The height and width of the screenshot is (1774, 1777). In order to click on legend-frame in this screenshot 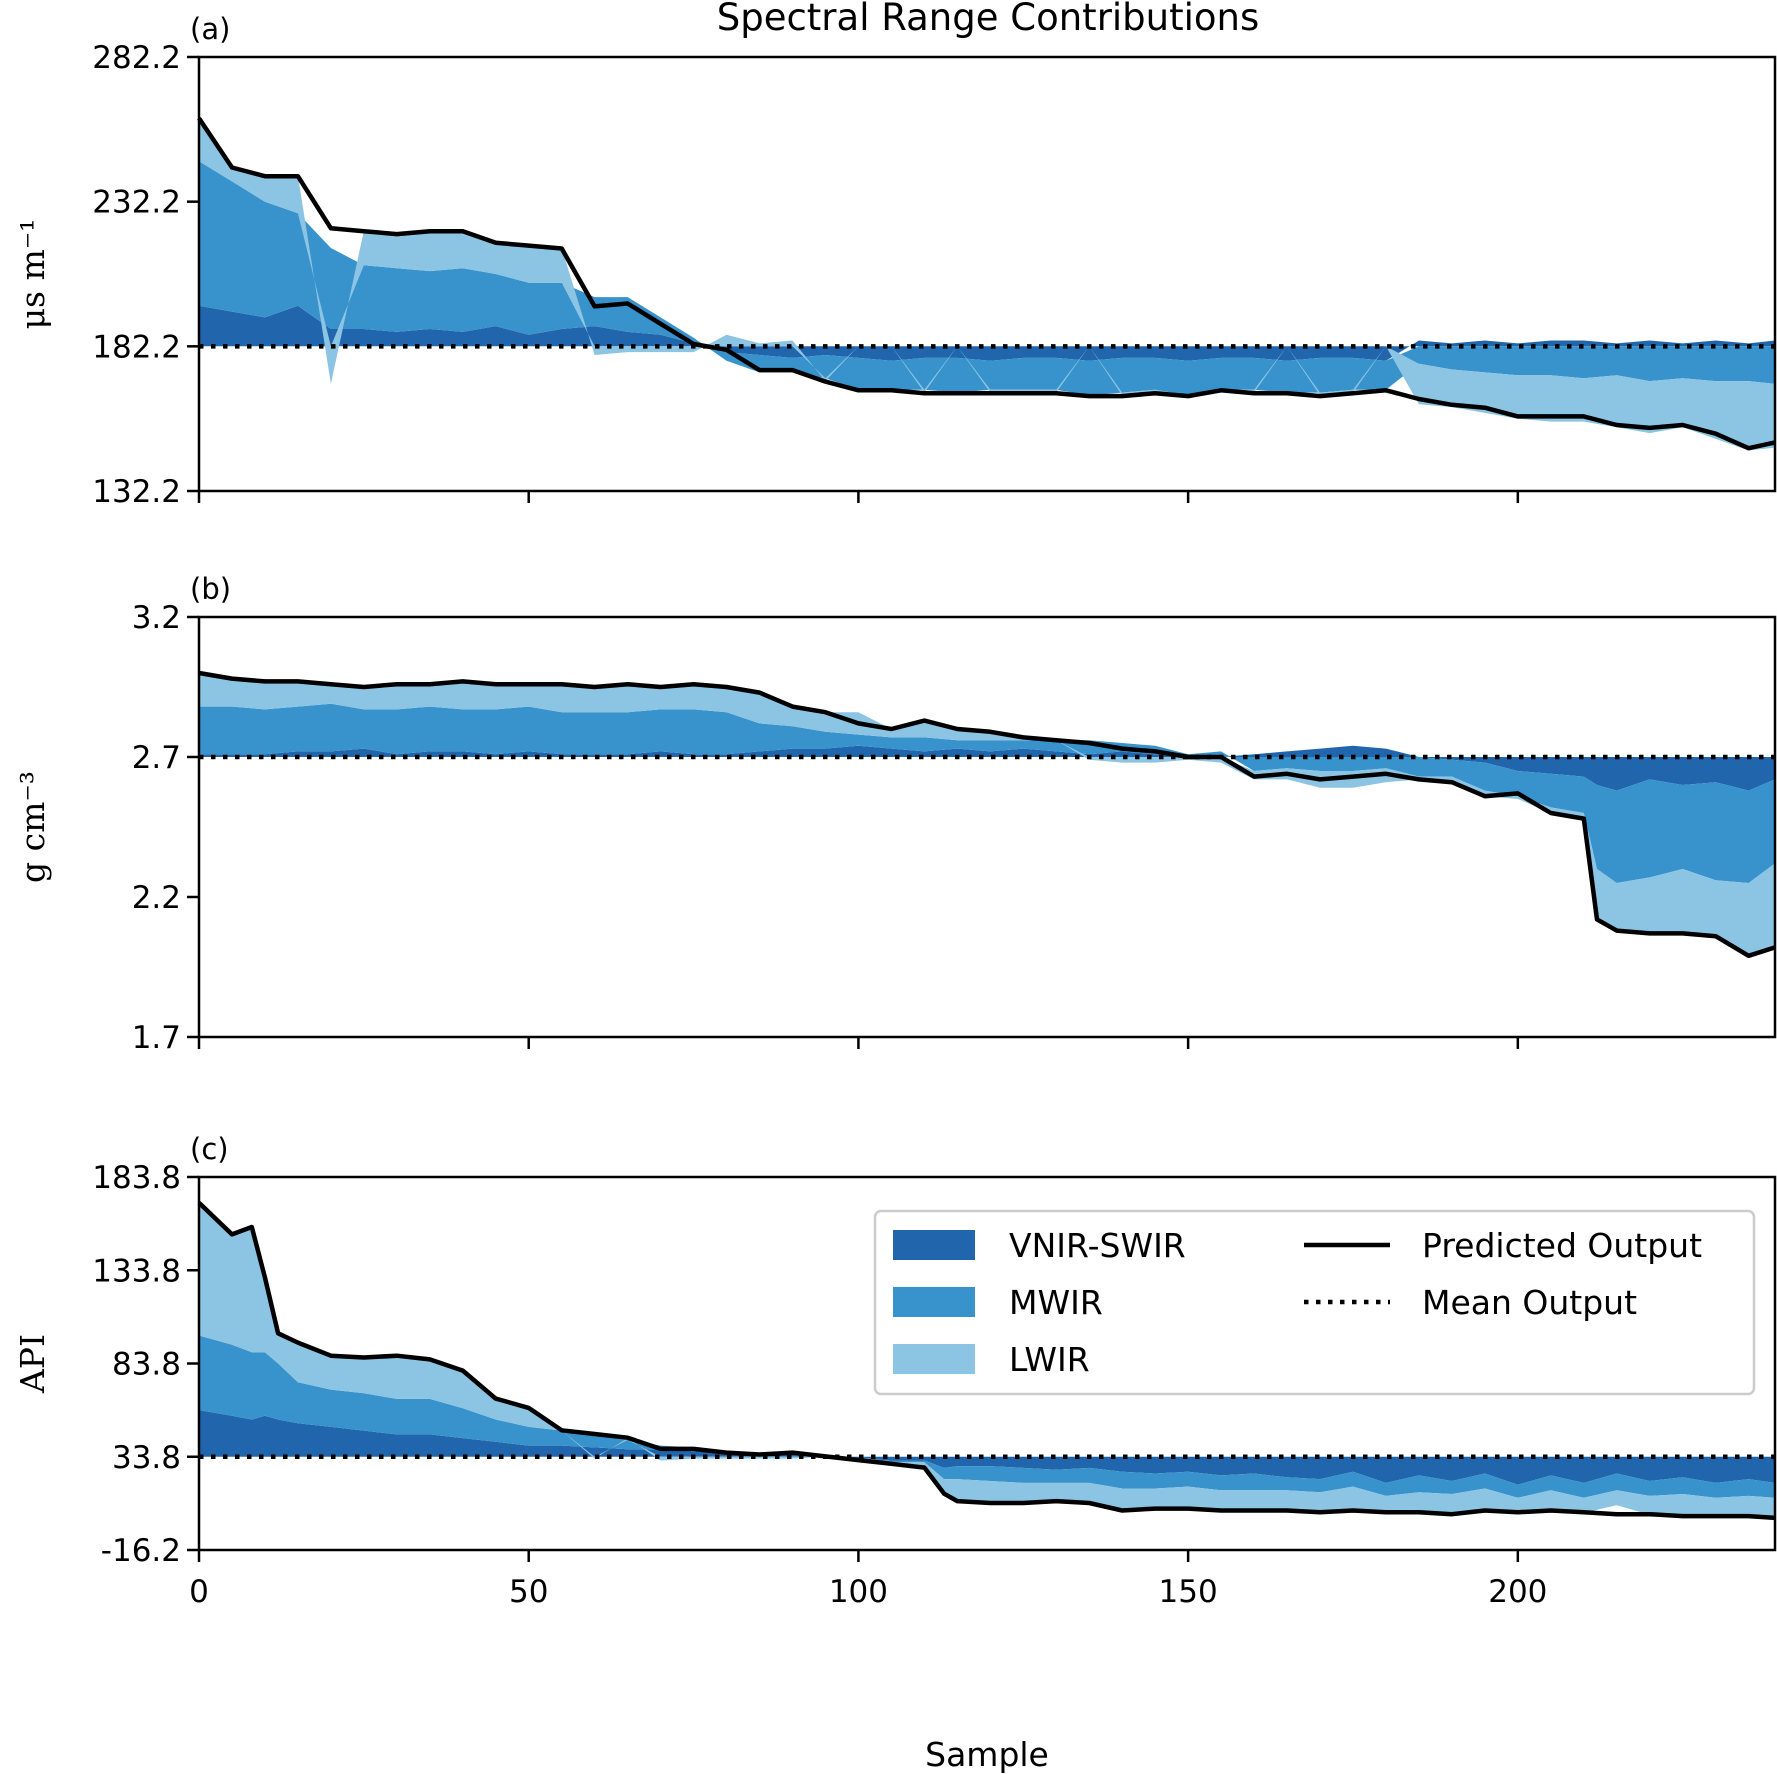, I will do `click(1314, 1302)`.